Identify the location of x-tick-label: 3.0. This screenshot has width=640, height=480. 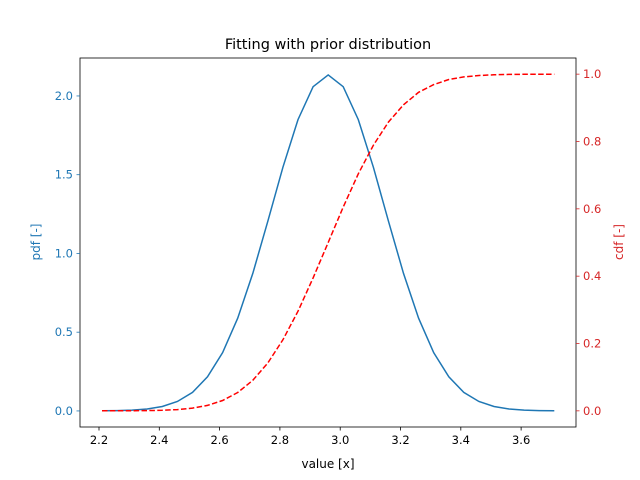
(340, 440).